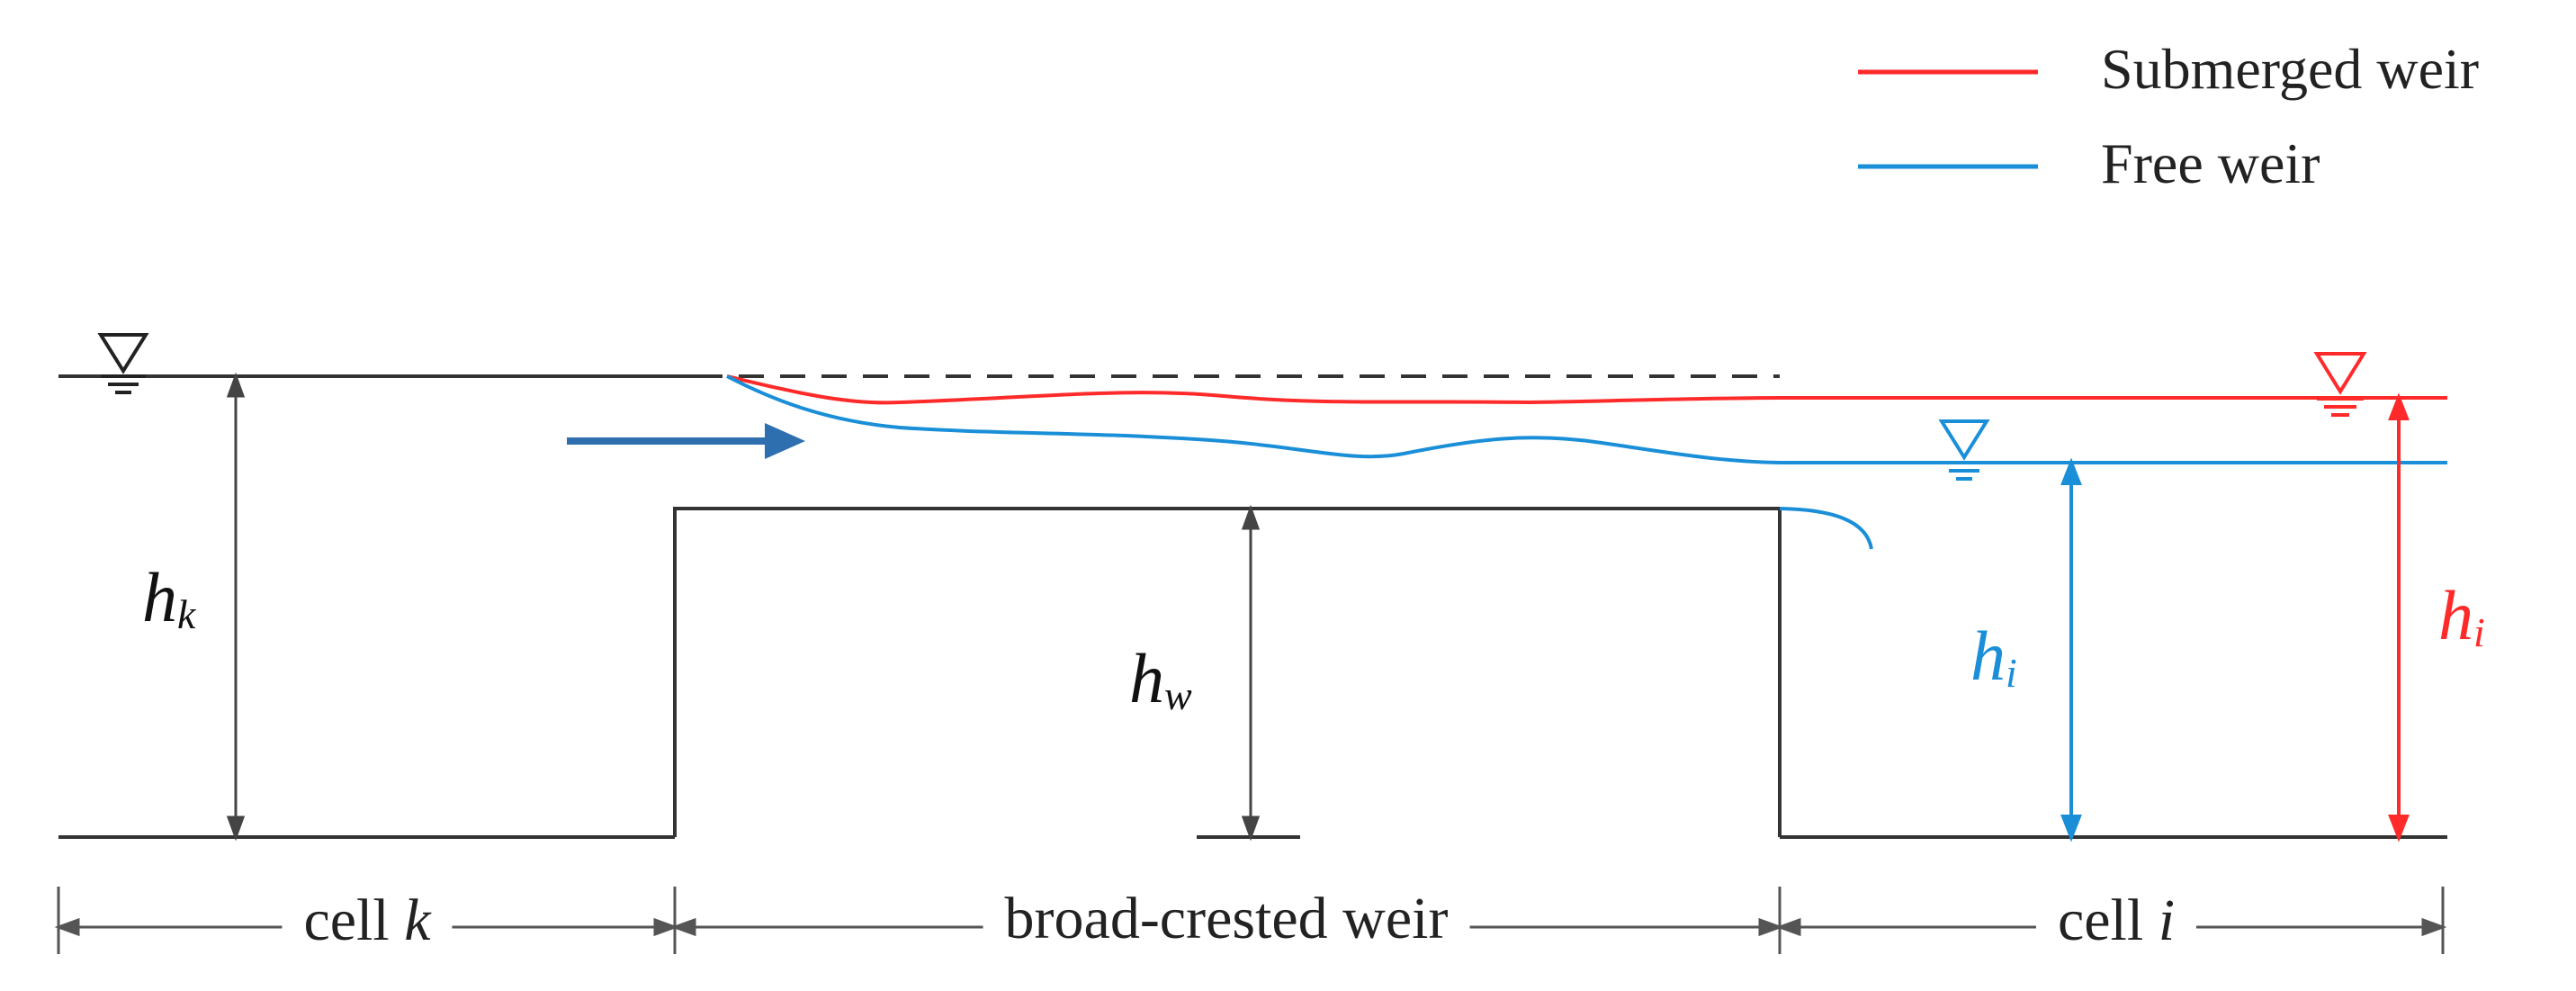  What do you see at coordinates (1587, 390) in the screenshot?
I see `submerged-water-profile` at bounding box center [1587, 390].